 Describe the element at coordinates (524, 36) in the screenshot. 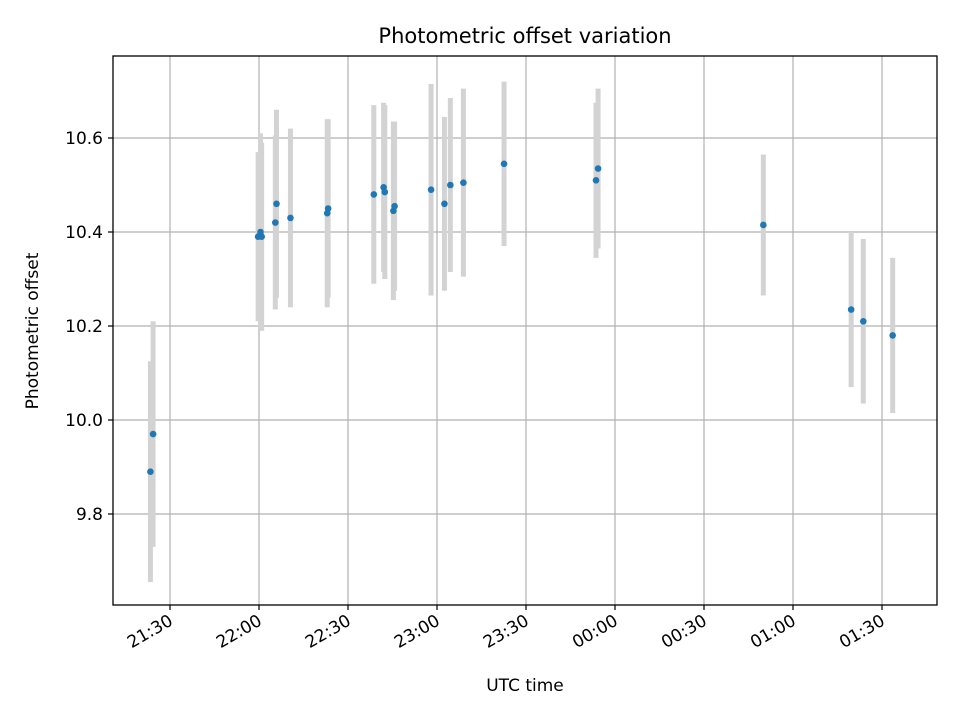

I see `chart-title: Photometric offset variation` at that location.